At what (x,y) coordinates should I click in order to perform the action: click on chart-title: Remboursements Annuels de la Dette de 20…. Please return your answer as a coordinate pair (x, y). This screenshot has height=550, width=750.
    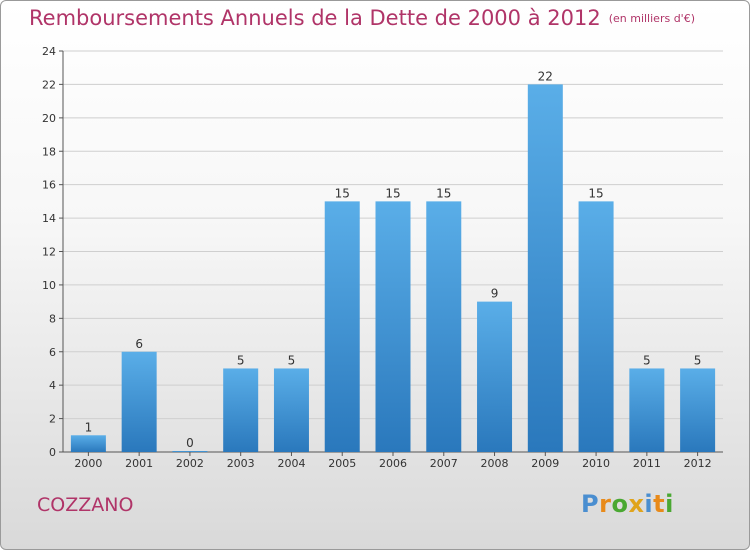
    Looking at the image, I should click on (362, 18).